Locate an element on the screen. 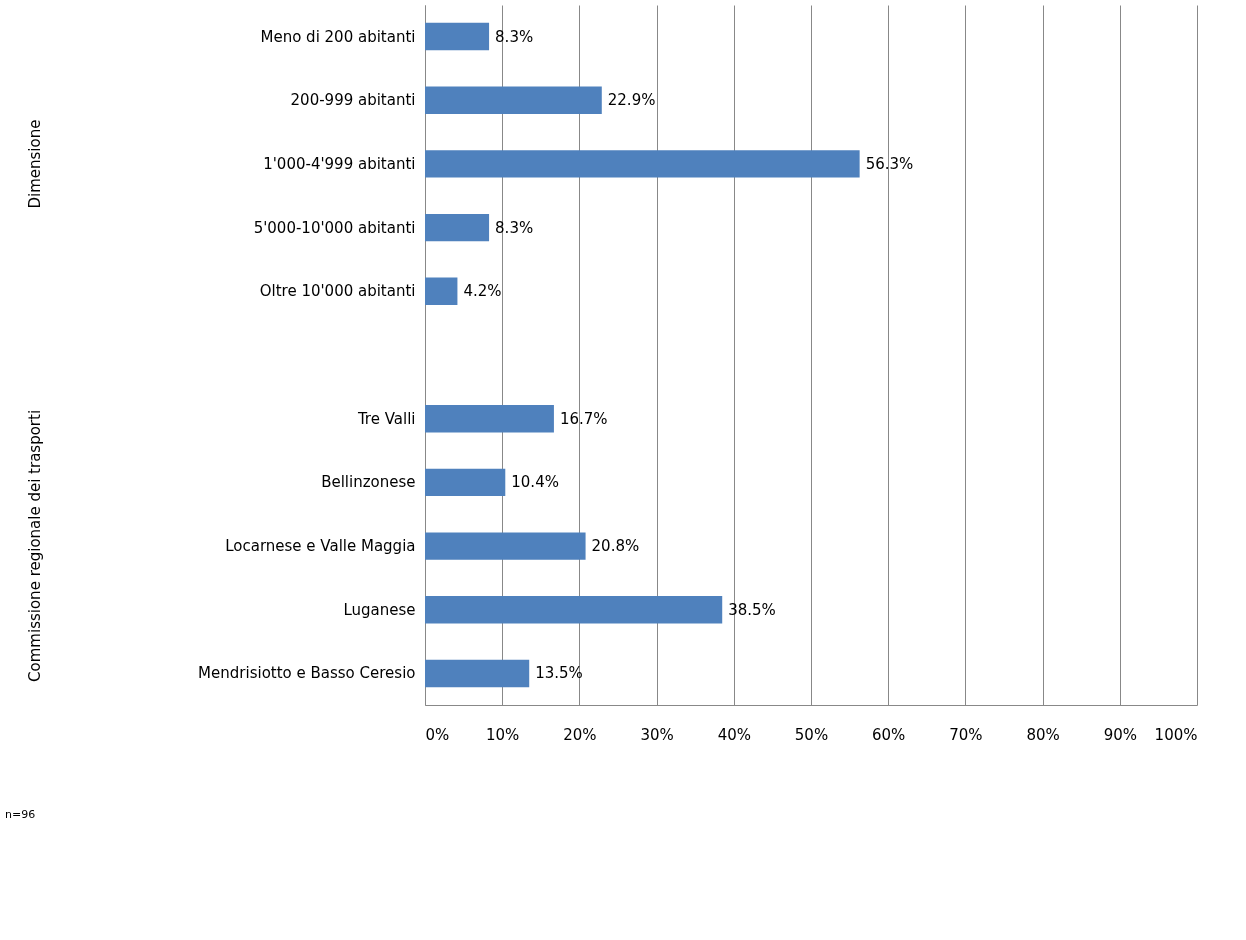  x-tick-label: 50% is located at coordinates (811, 734).